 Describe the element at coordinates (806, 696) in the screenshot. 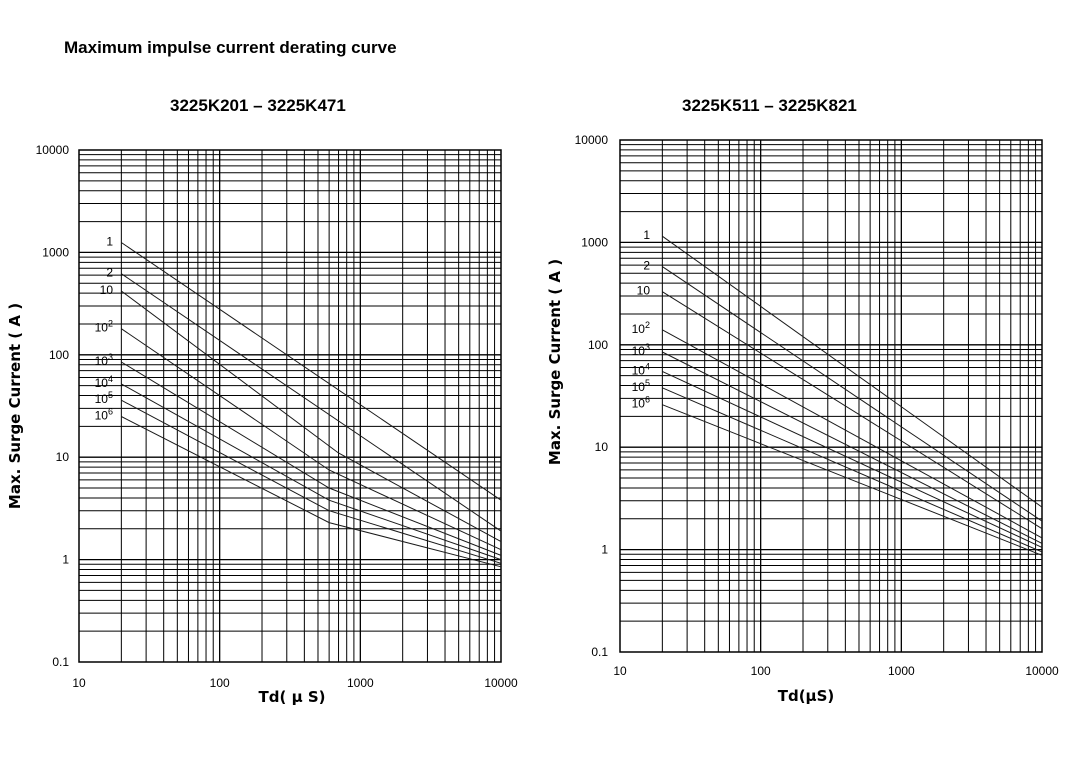

I see `x-axis-title: Td(μS)` at that location.